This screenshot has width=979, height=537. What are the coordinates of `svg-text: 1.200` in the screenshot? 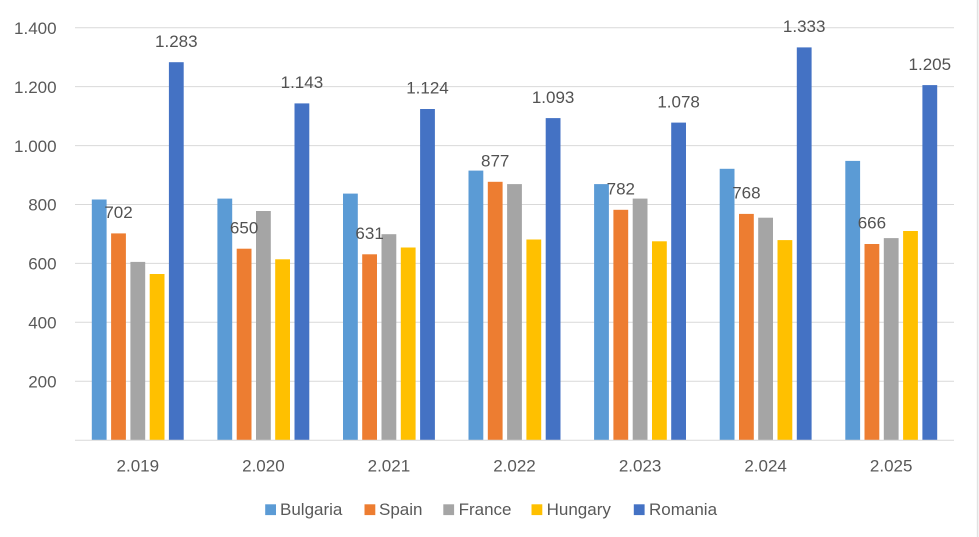 It's located at (35, 87).